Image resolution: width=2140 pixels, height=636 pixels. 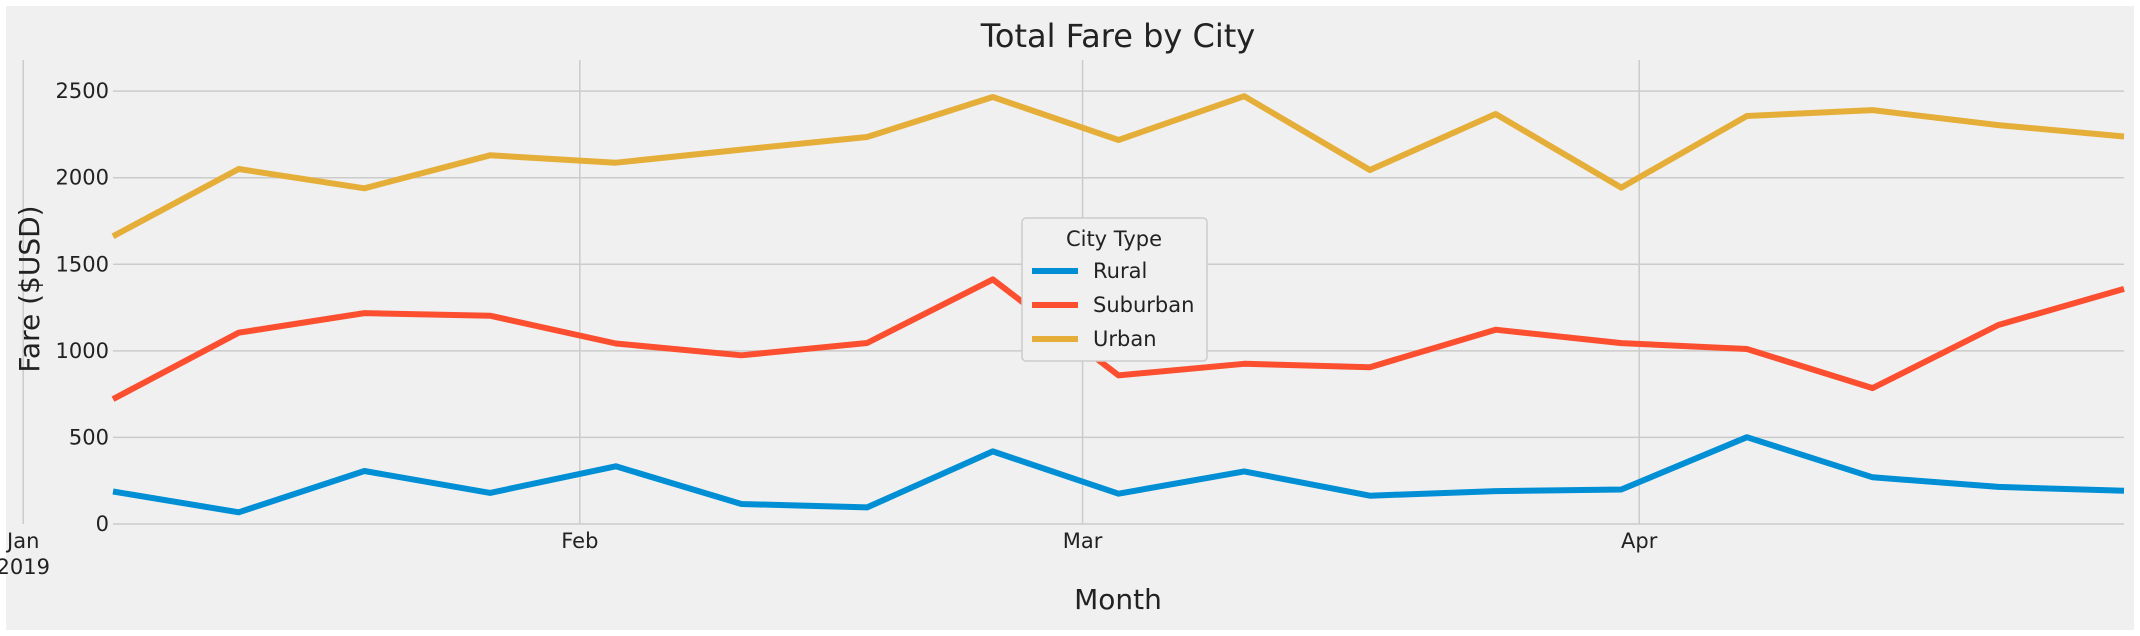 I want to click on y-tick-label: 500, so click(x=89, y=437).